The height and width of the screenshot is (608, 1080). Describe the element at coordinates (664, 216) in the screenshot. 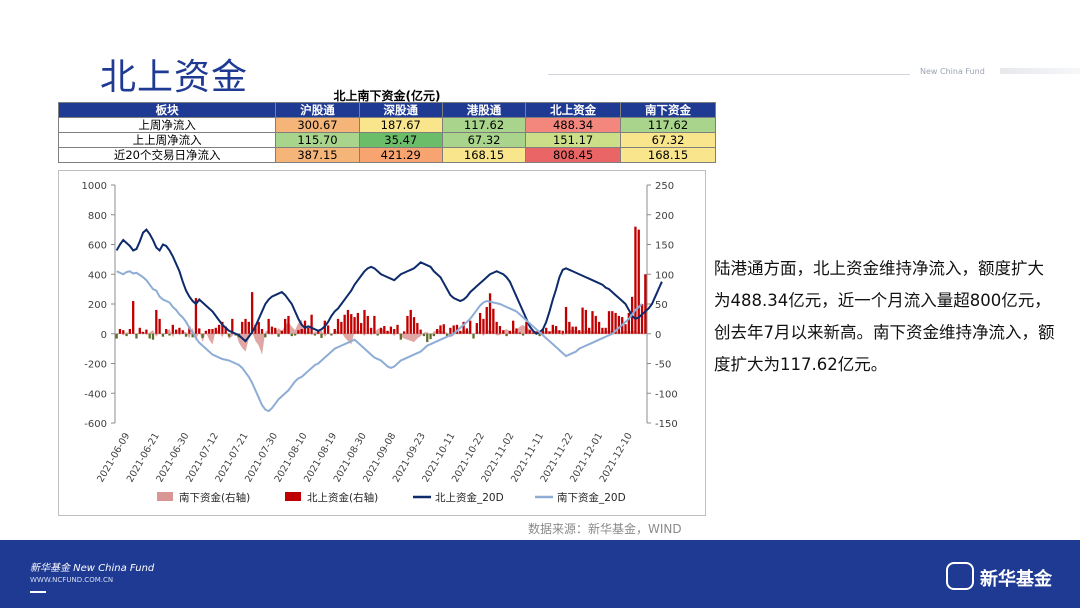

I see `right-axis-tick-label: 200` at that location.